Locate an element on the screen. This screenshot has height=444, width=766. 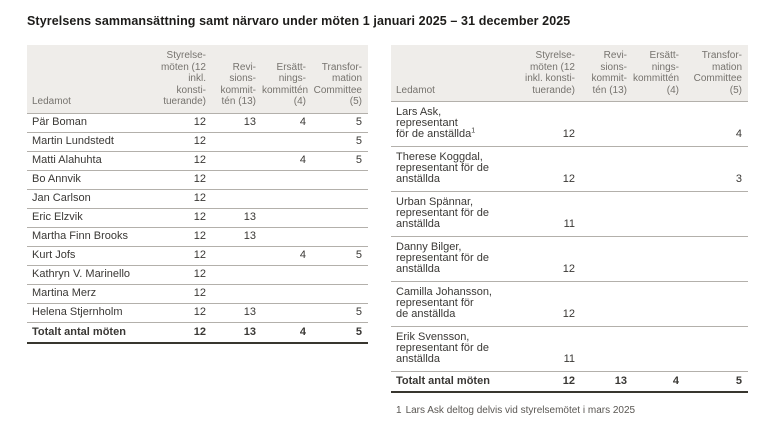
footnote-ref: 1 is located at coordinates (473, 131).